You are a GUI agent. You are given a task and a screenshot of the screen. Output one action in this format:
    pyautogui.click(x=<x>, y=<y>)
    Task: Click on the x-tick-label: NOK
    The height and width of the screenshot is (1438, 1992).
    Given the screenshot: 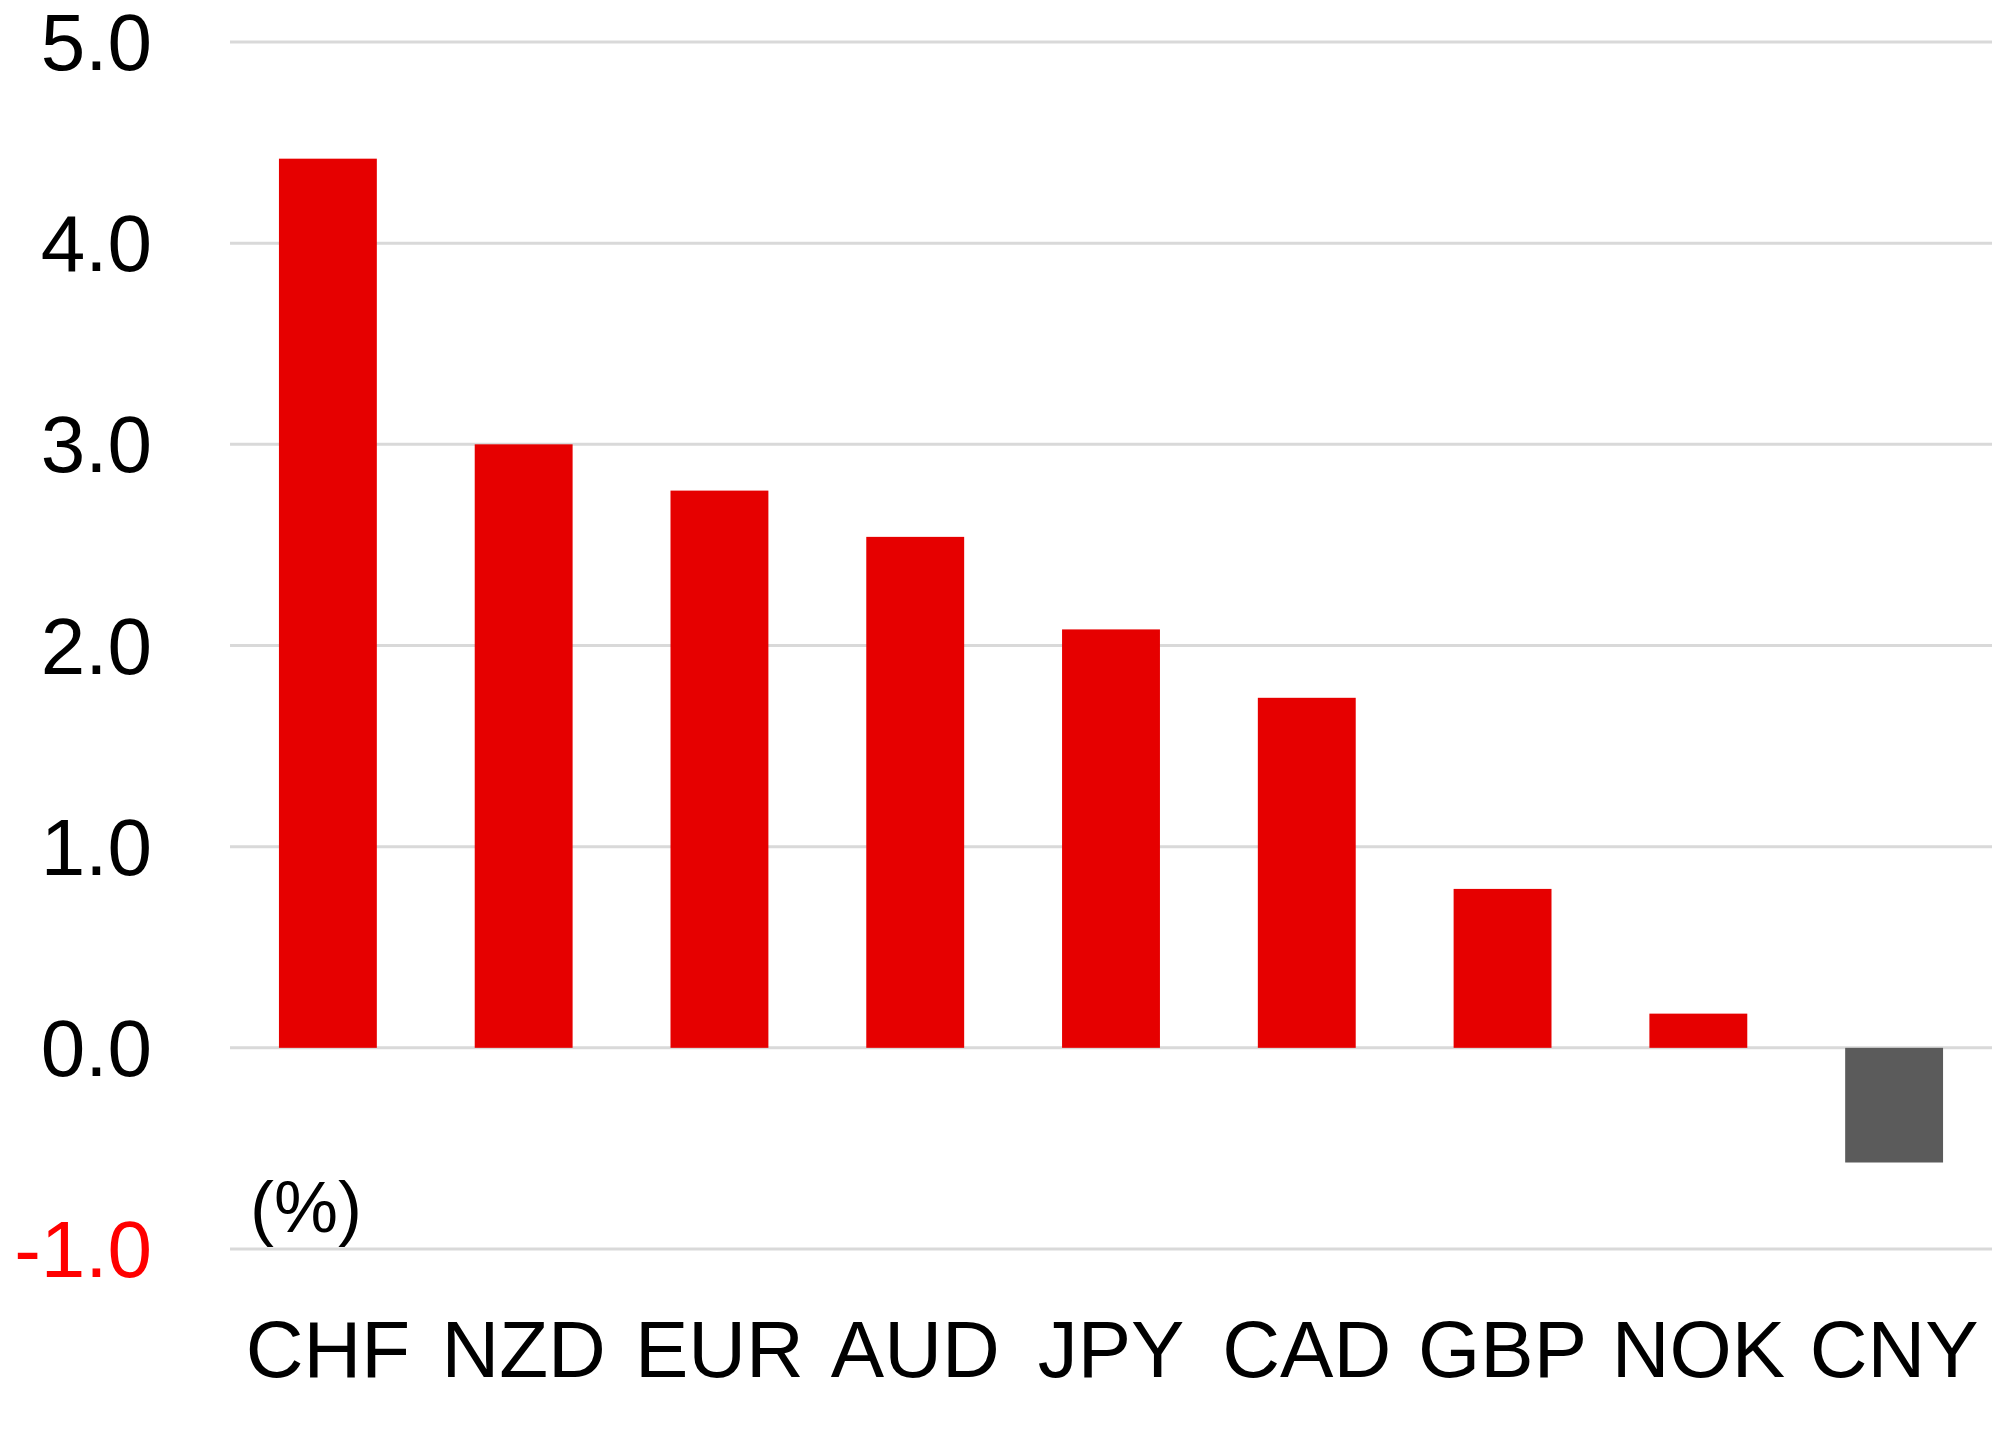 What is the action you would take?
    pyautogui.click(x=1698, y=1349)
    